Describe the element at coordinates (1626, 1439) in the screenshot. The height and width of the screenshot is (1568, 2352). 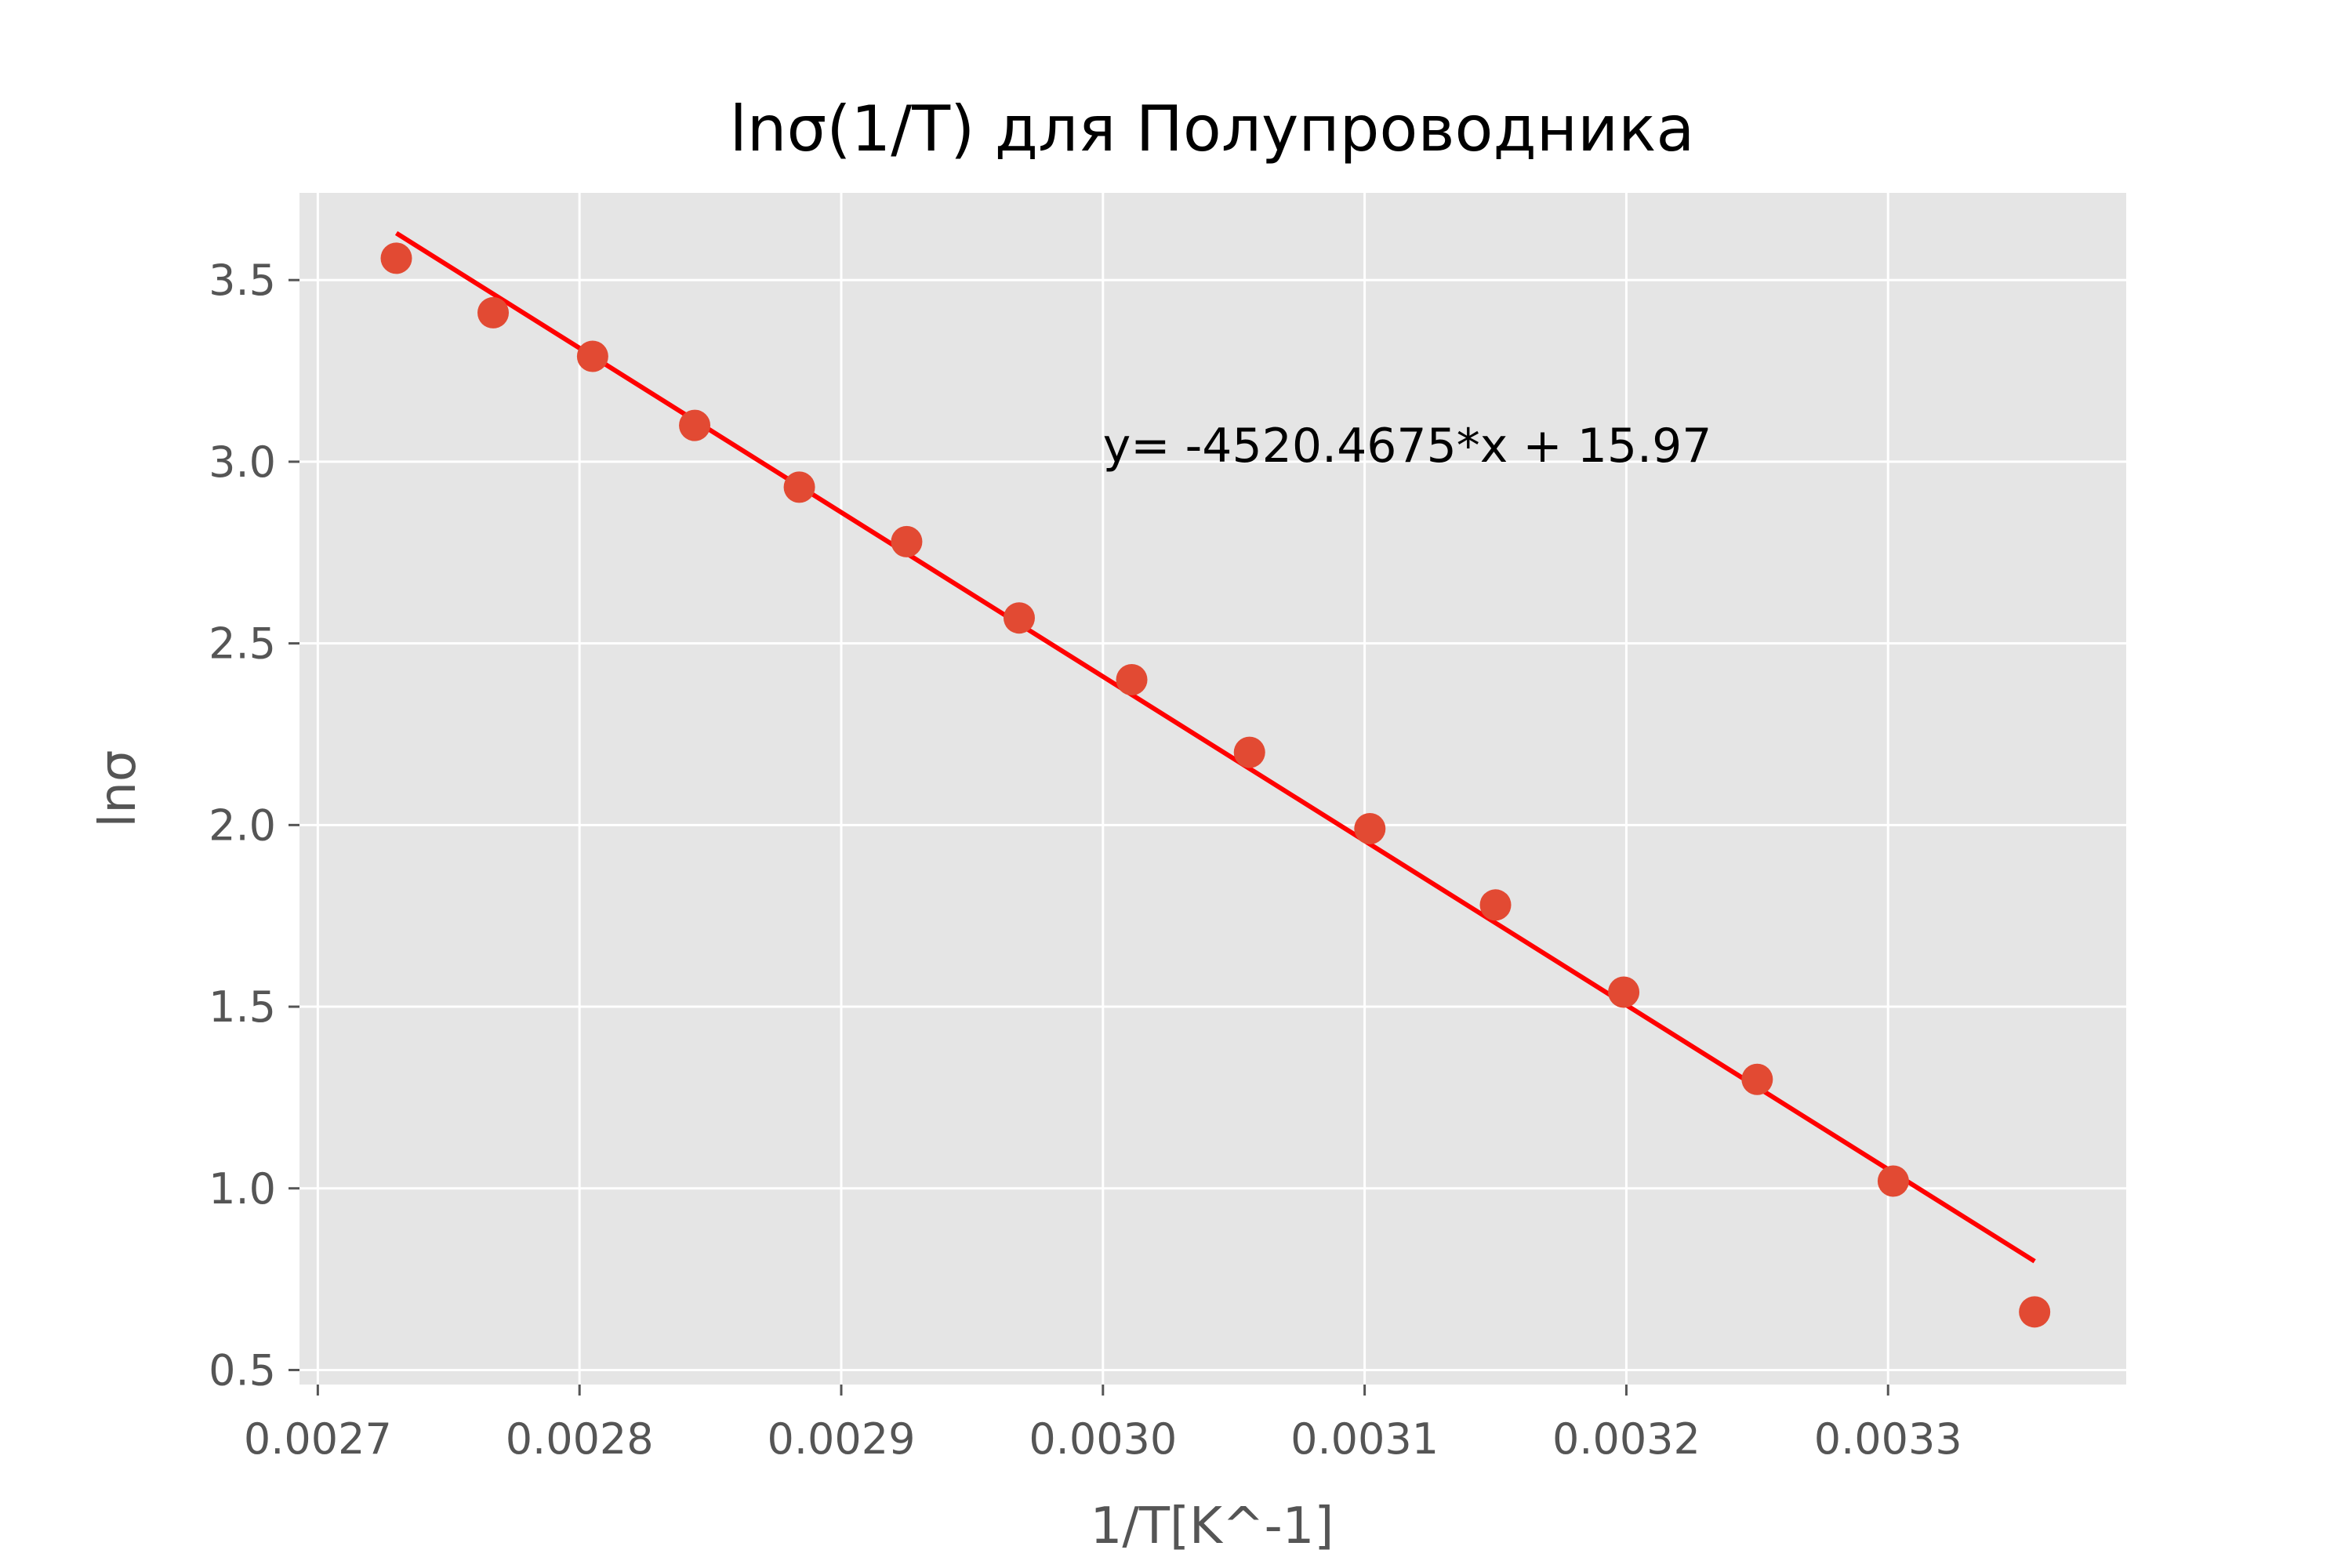
I see `x-tick-label: 0.0032` at that location.